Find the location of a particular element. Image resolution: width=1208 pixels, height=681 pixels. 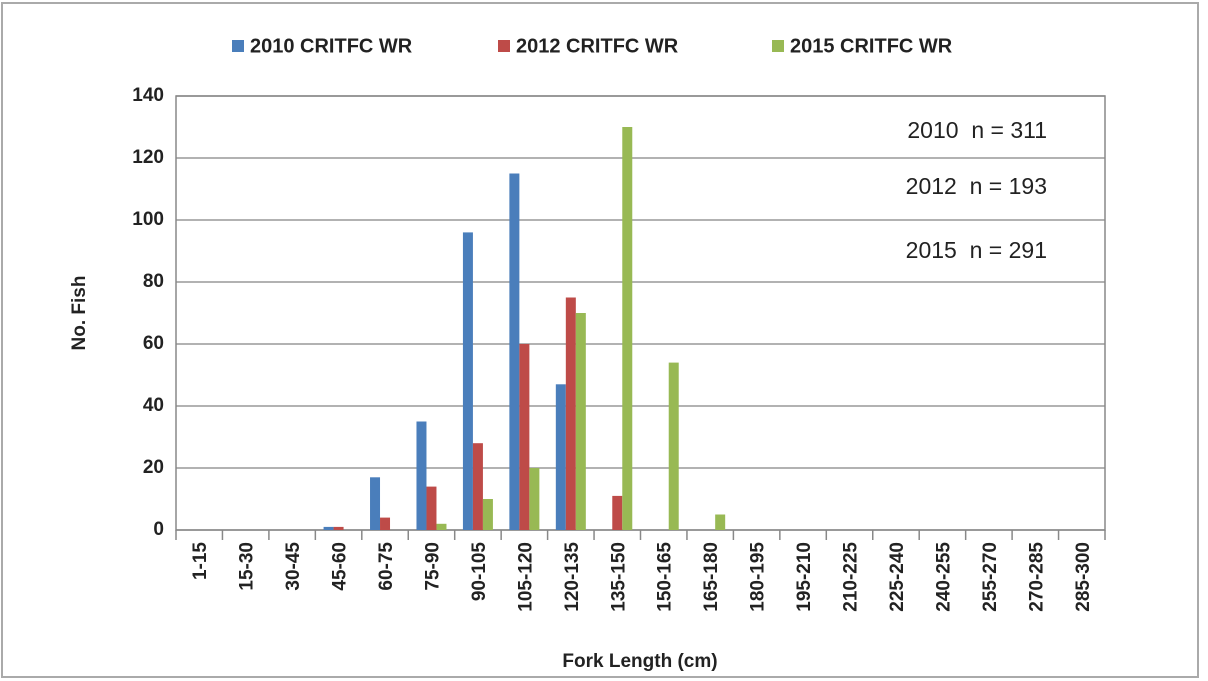

x-tick-label: 45-60 is located at coordinates (340, 566).